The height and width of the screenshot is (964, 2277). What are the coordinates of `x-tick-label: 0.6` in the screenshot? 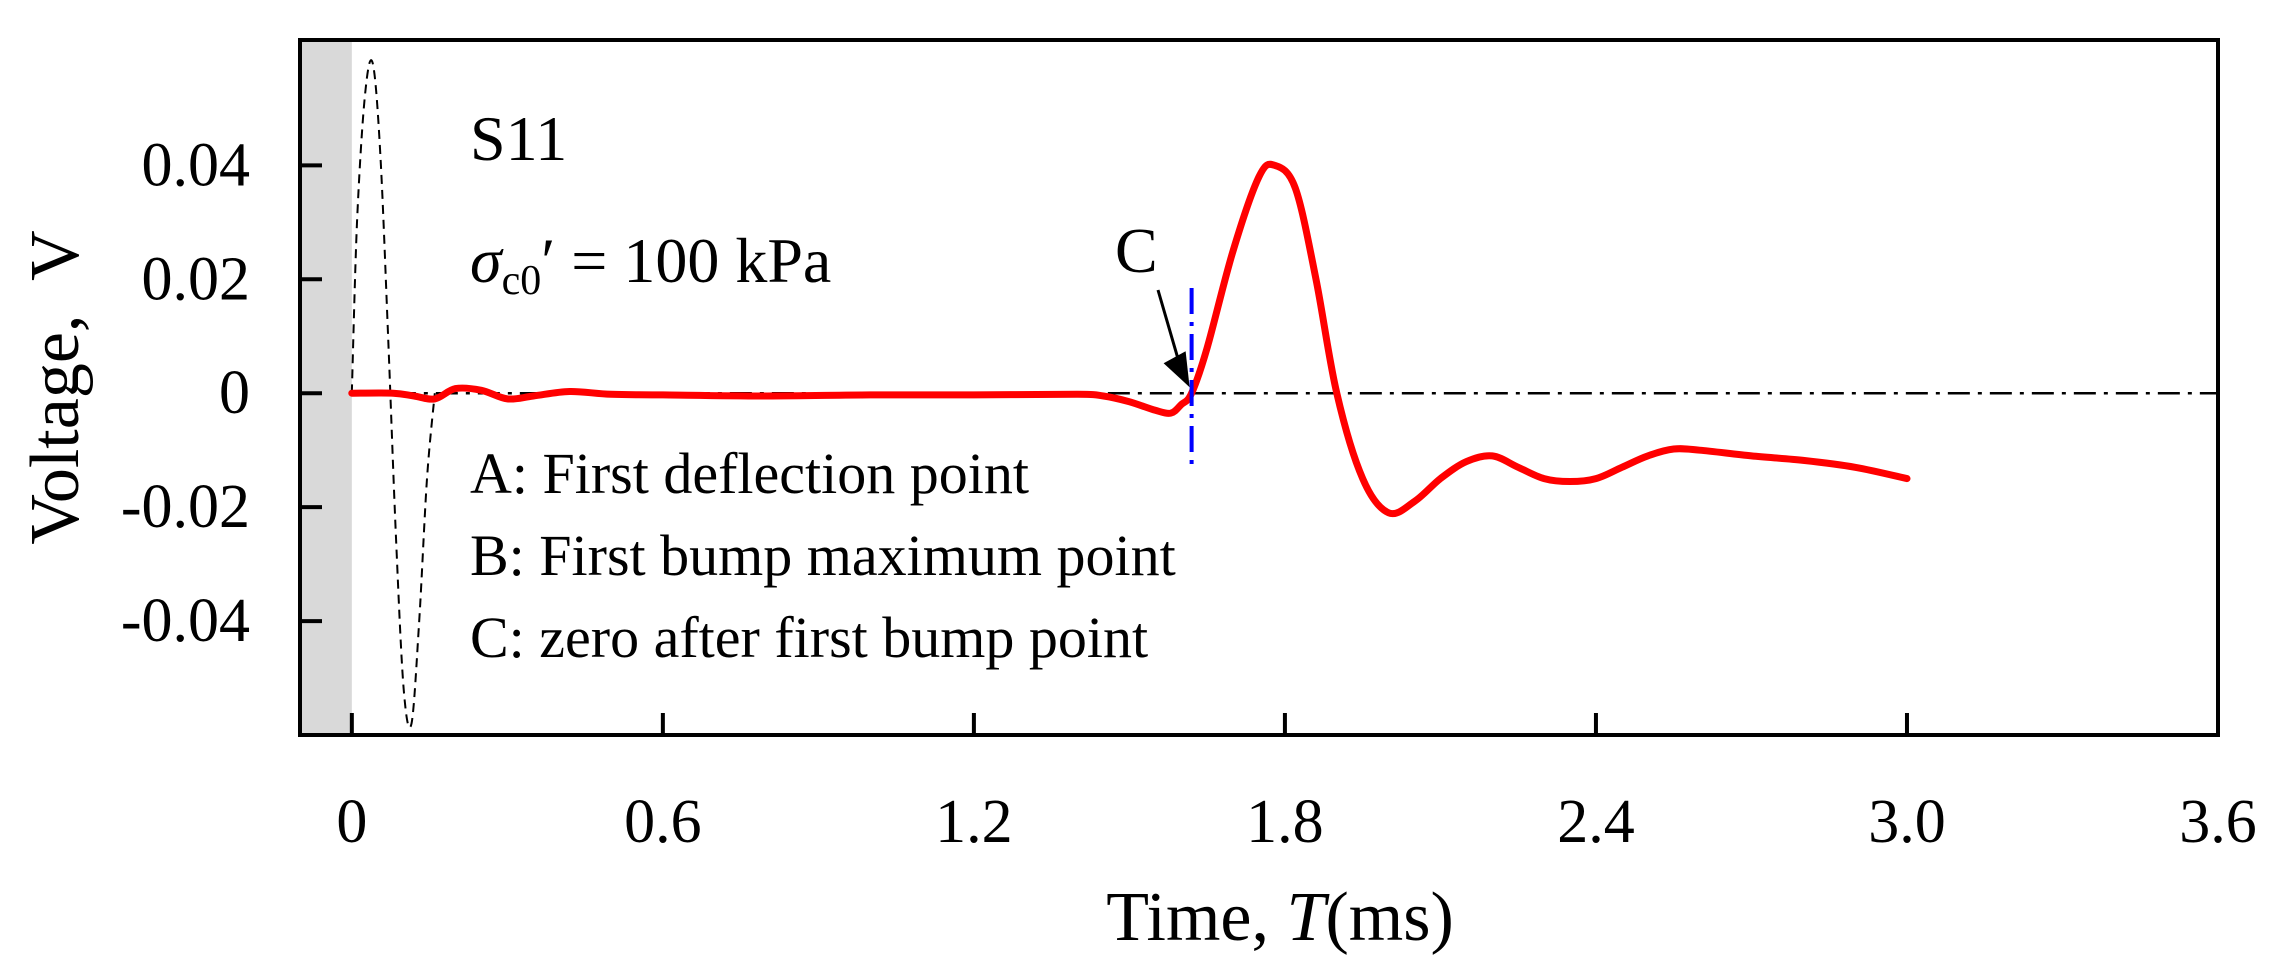 It's located at (663, 822).